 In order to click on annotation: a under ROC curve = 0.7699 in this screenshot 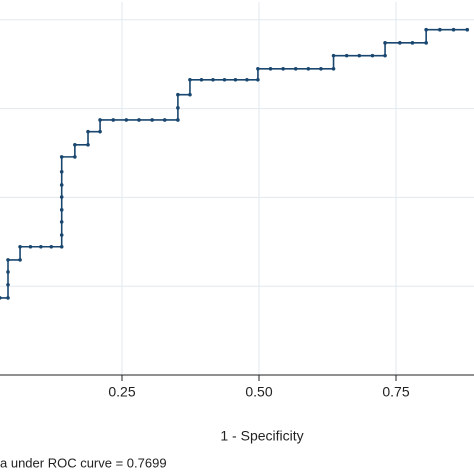, I will do `click(83, 462)`.